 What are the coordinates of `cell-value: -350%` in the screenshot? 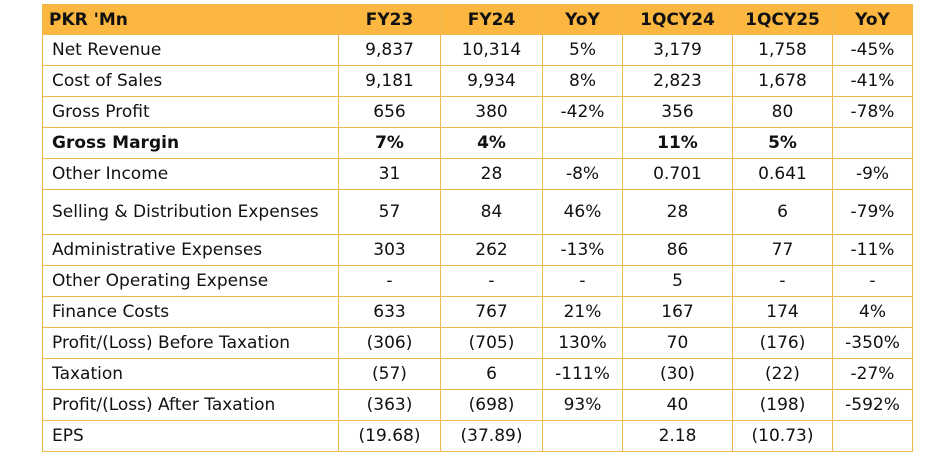 It's located at (872, 343).